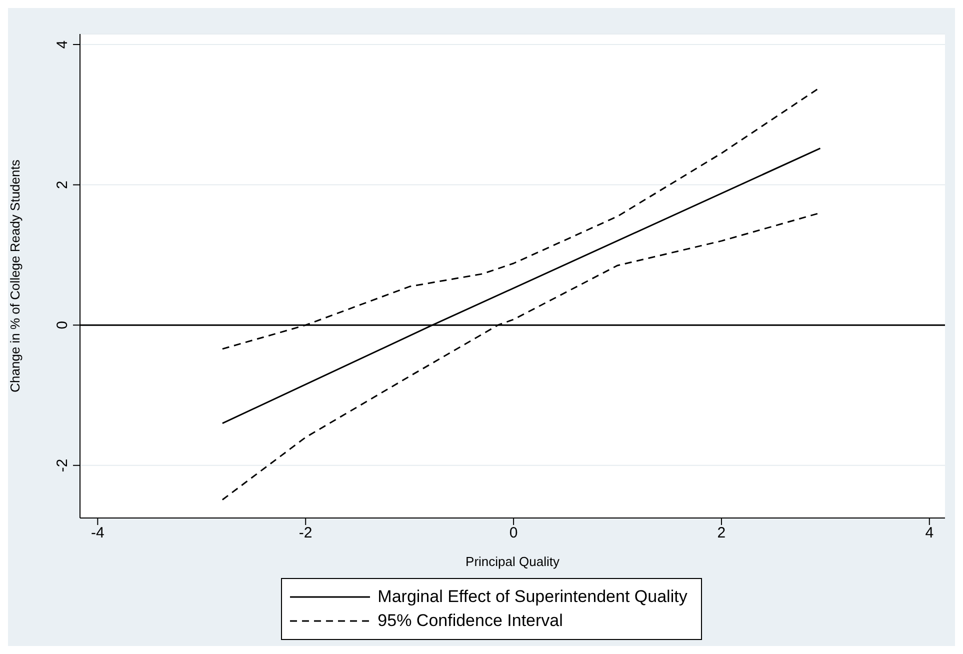  I want to click on x-tick-label: -4, so click(97, 533).